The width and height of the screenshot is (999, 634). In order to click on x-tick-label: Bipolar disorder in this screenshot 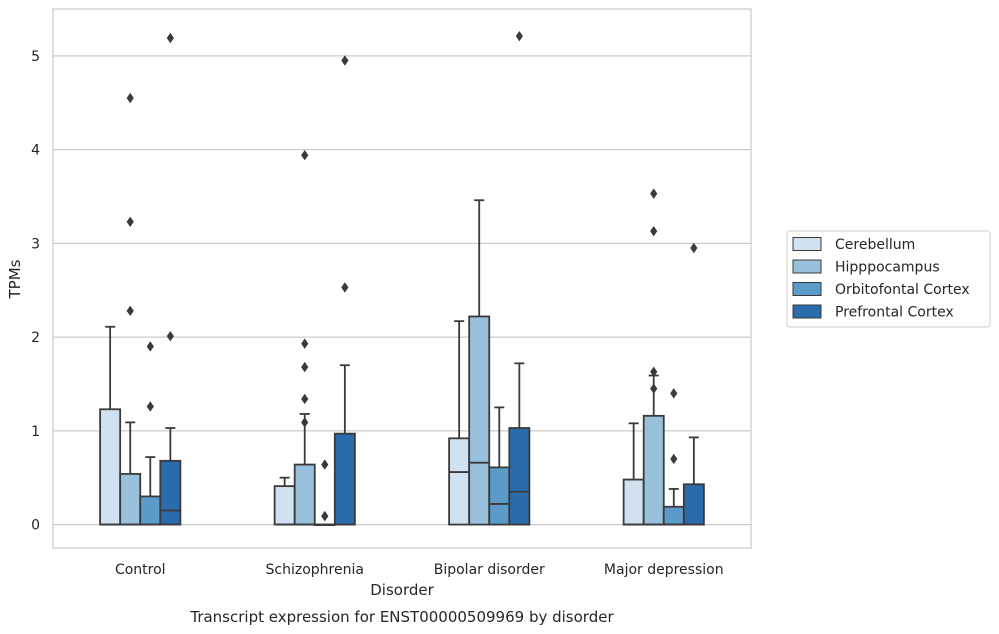, I will do `click(489, 570)`.